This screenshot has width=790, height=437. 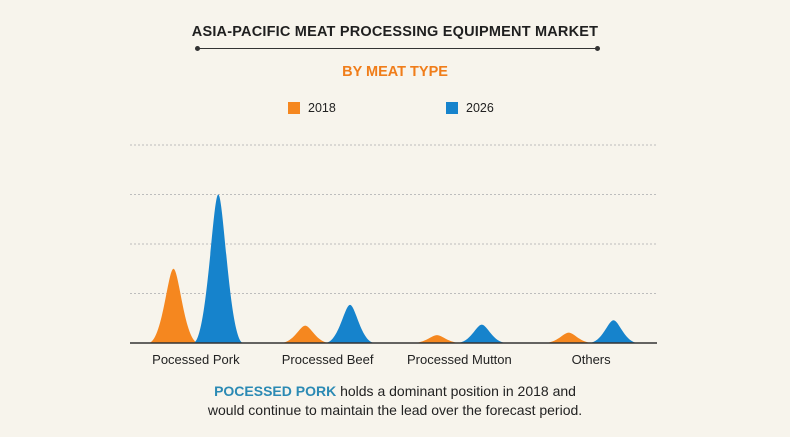 I want to click on legend-item-2018: 2018, so click(x=312, y=108).